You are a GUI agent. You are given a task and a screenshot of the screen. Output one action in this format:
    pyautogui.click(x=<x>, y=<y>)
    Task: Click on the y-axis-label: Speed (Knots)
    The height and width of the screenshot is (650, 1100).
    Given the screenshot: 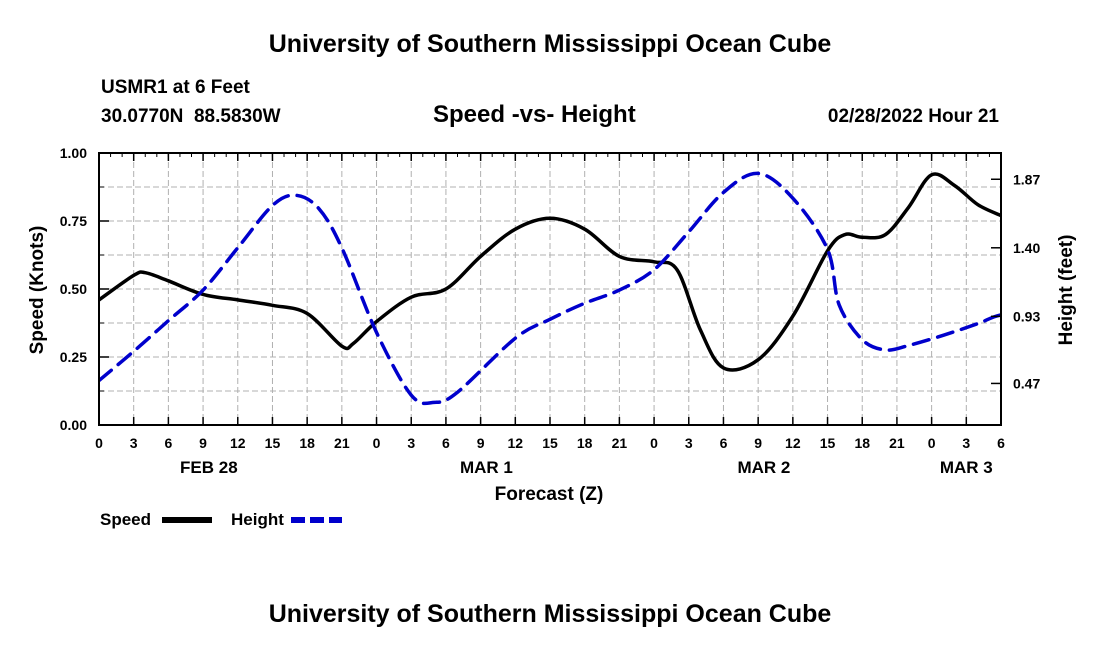 What is the action you would take?
    pyautogui.click(x=37, y=290)
    